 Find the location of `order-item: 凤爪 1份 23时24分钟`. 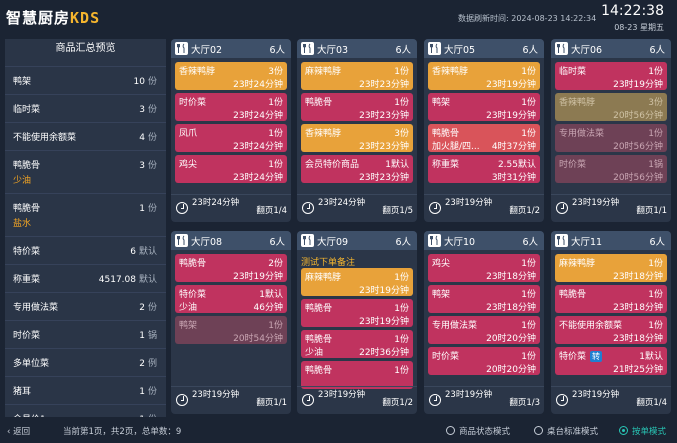

order-item: 凤爪 1份 23时24分钟 is located at coordinates (231, 138).